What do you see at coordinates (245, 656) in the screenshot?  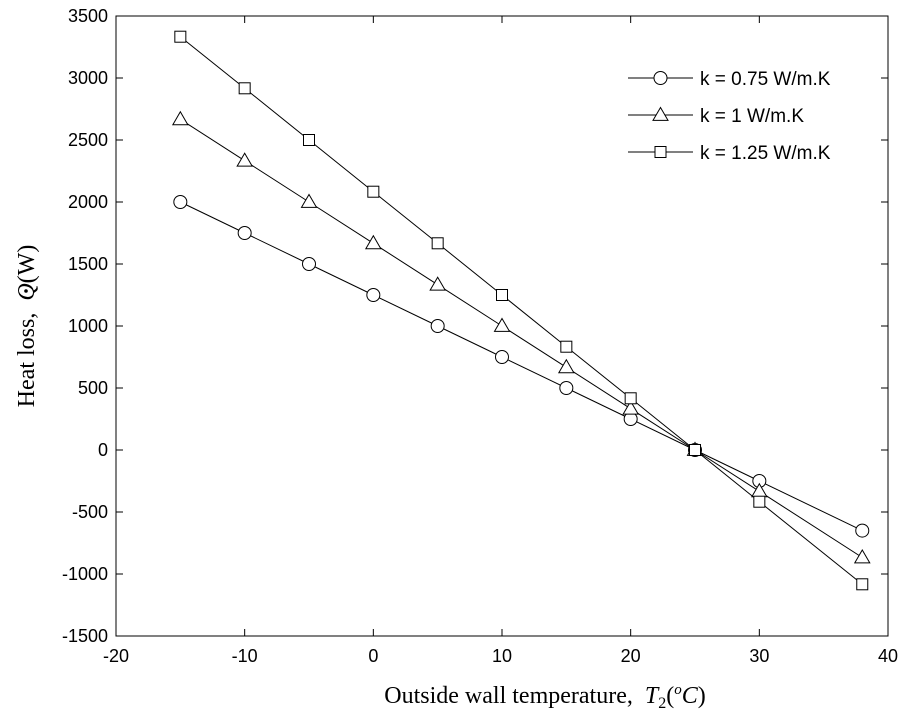 I see `x-tick-label: -10` at bounding box center [245, 656].